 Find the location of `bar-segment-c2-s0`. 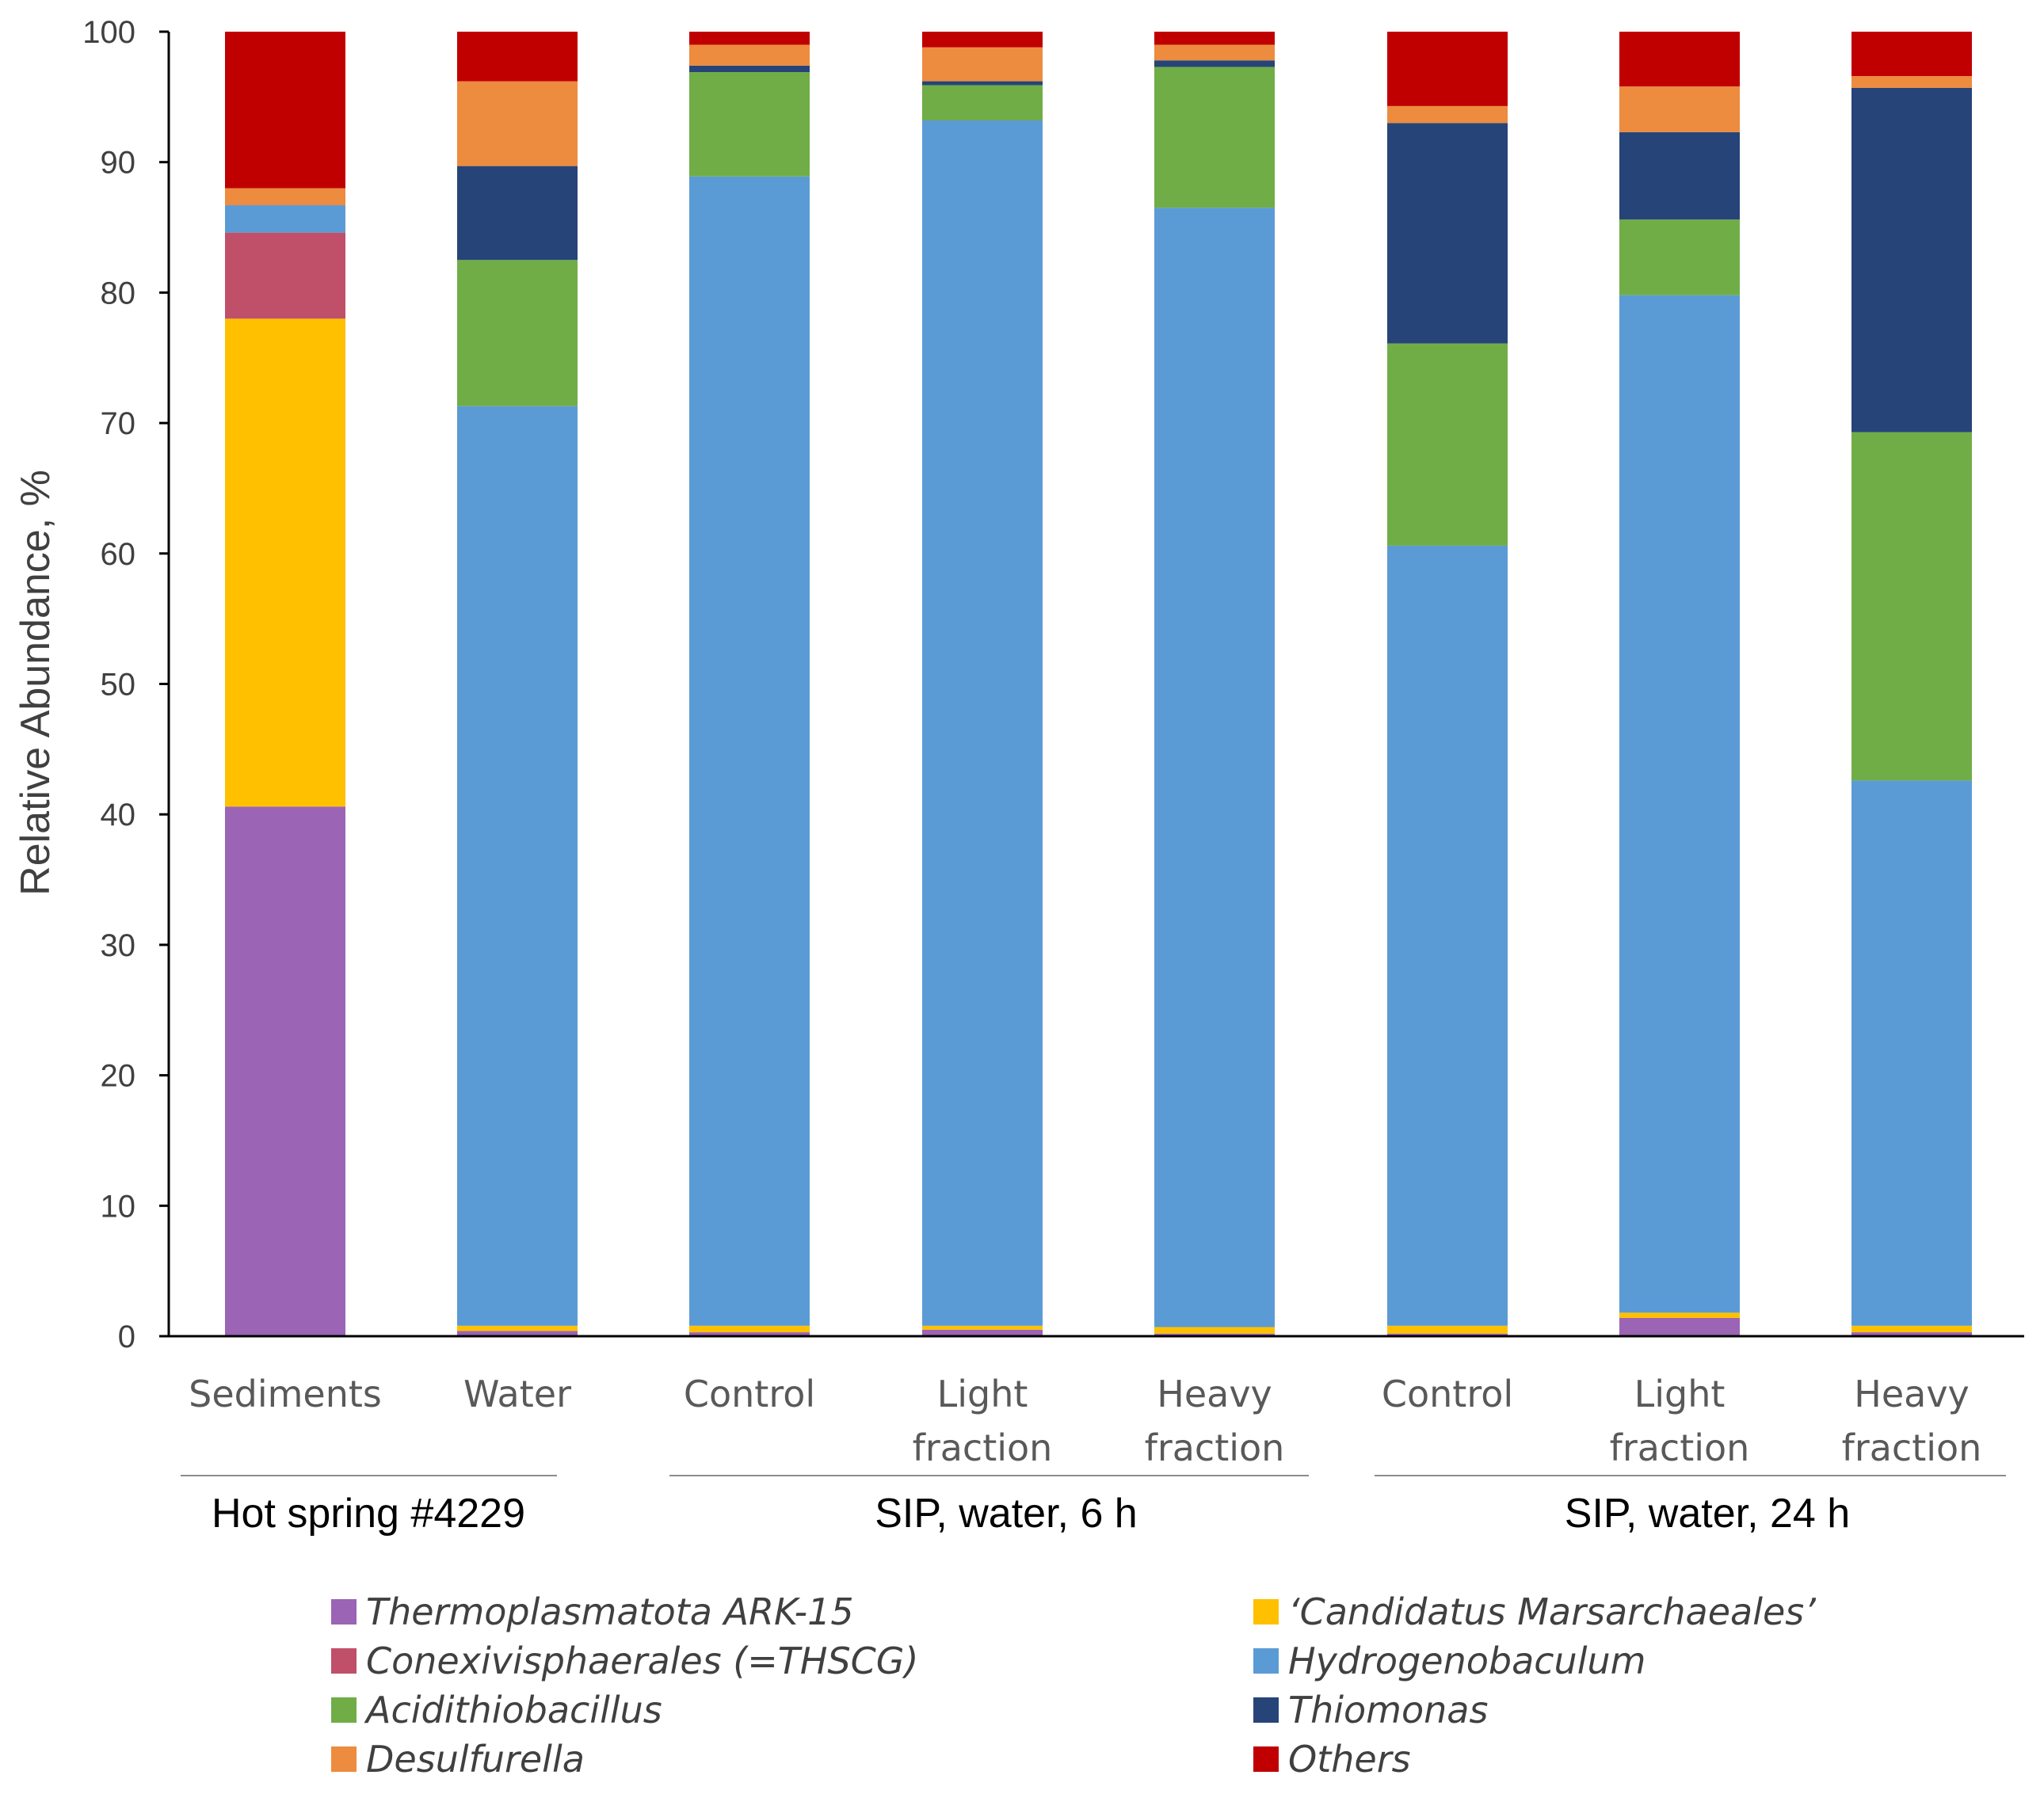

bar-segment-c2-s0 is located at coordinates (750, 1334).